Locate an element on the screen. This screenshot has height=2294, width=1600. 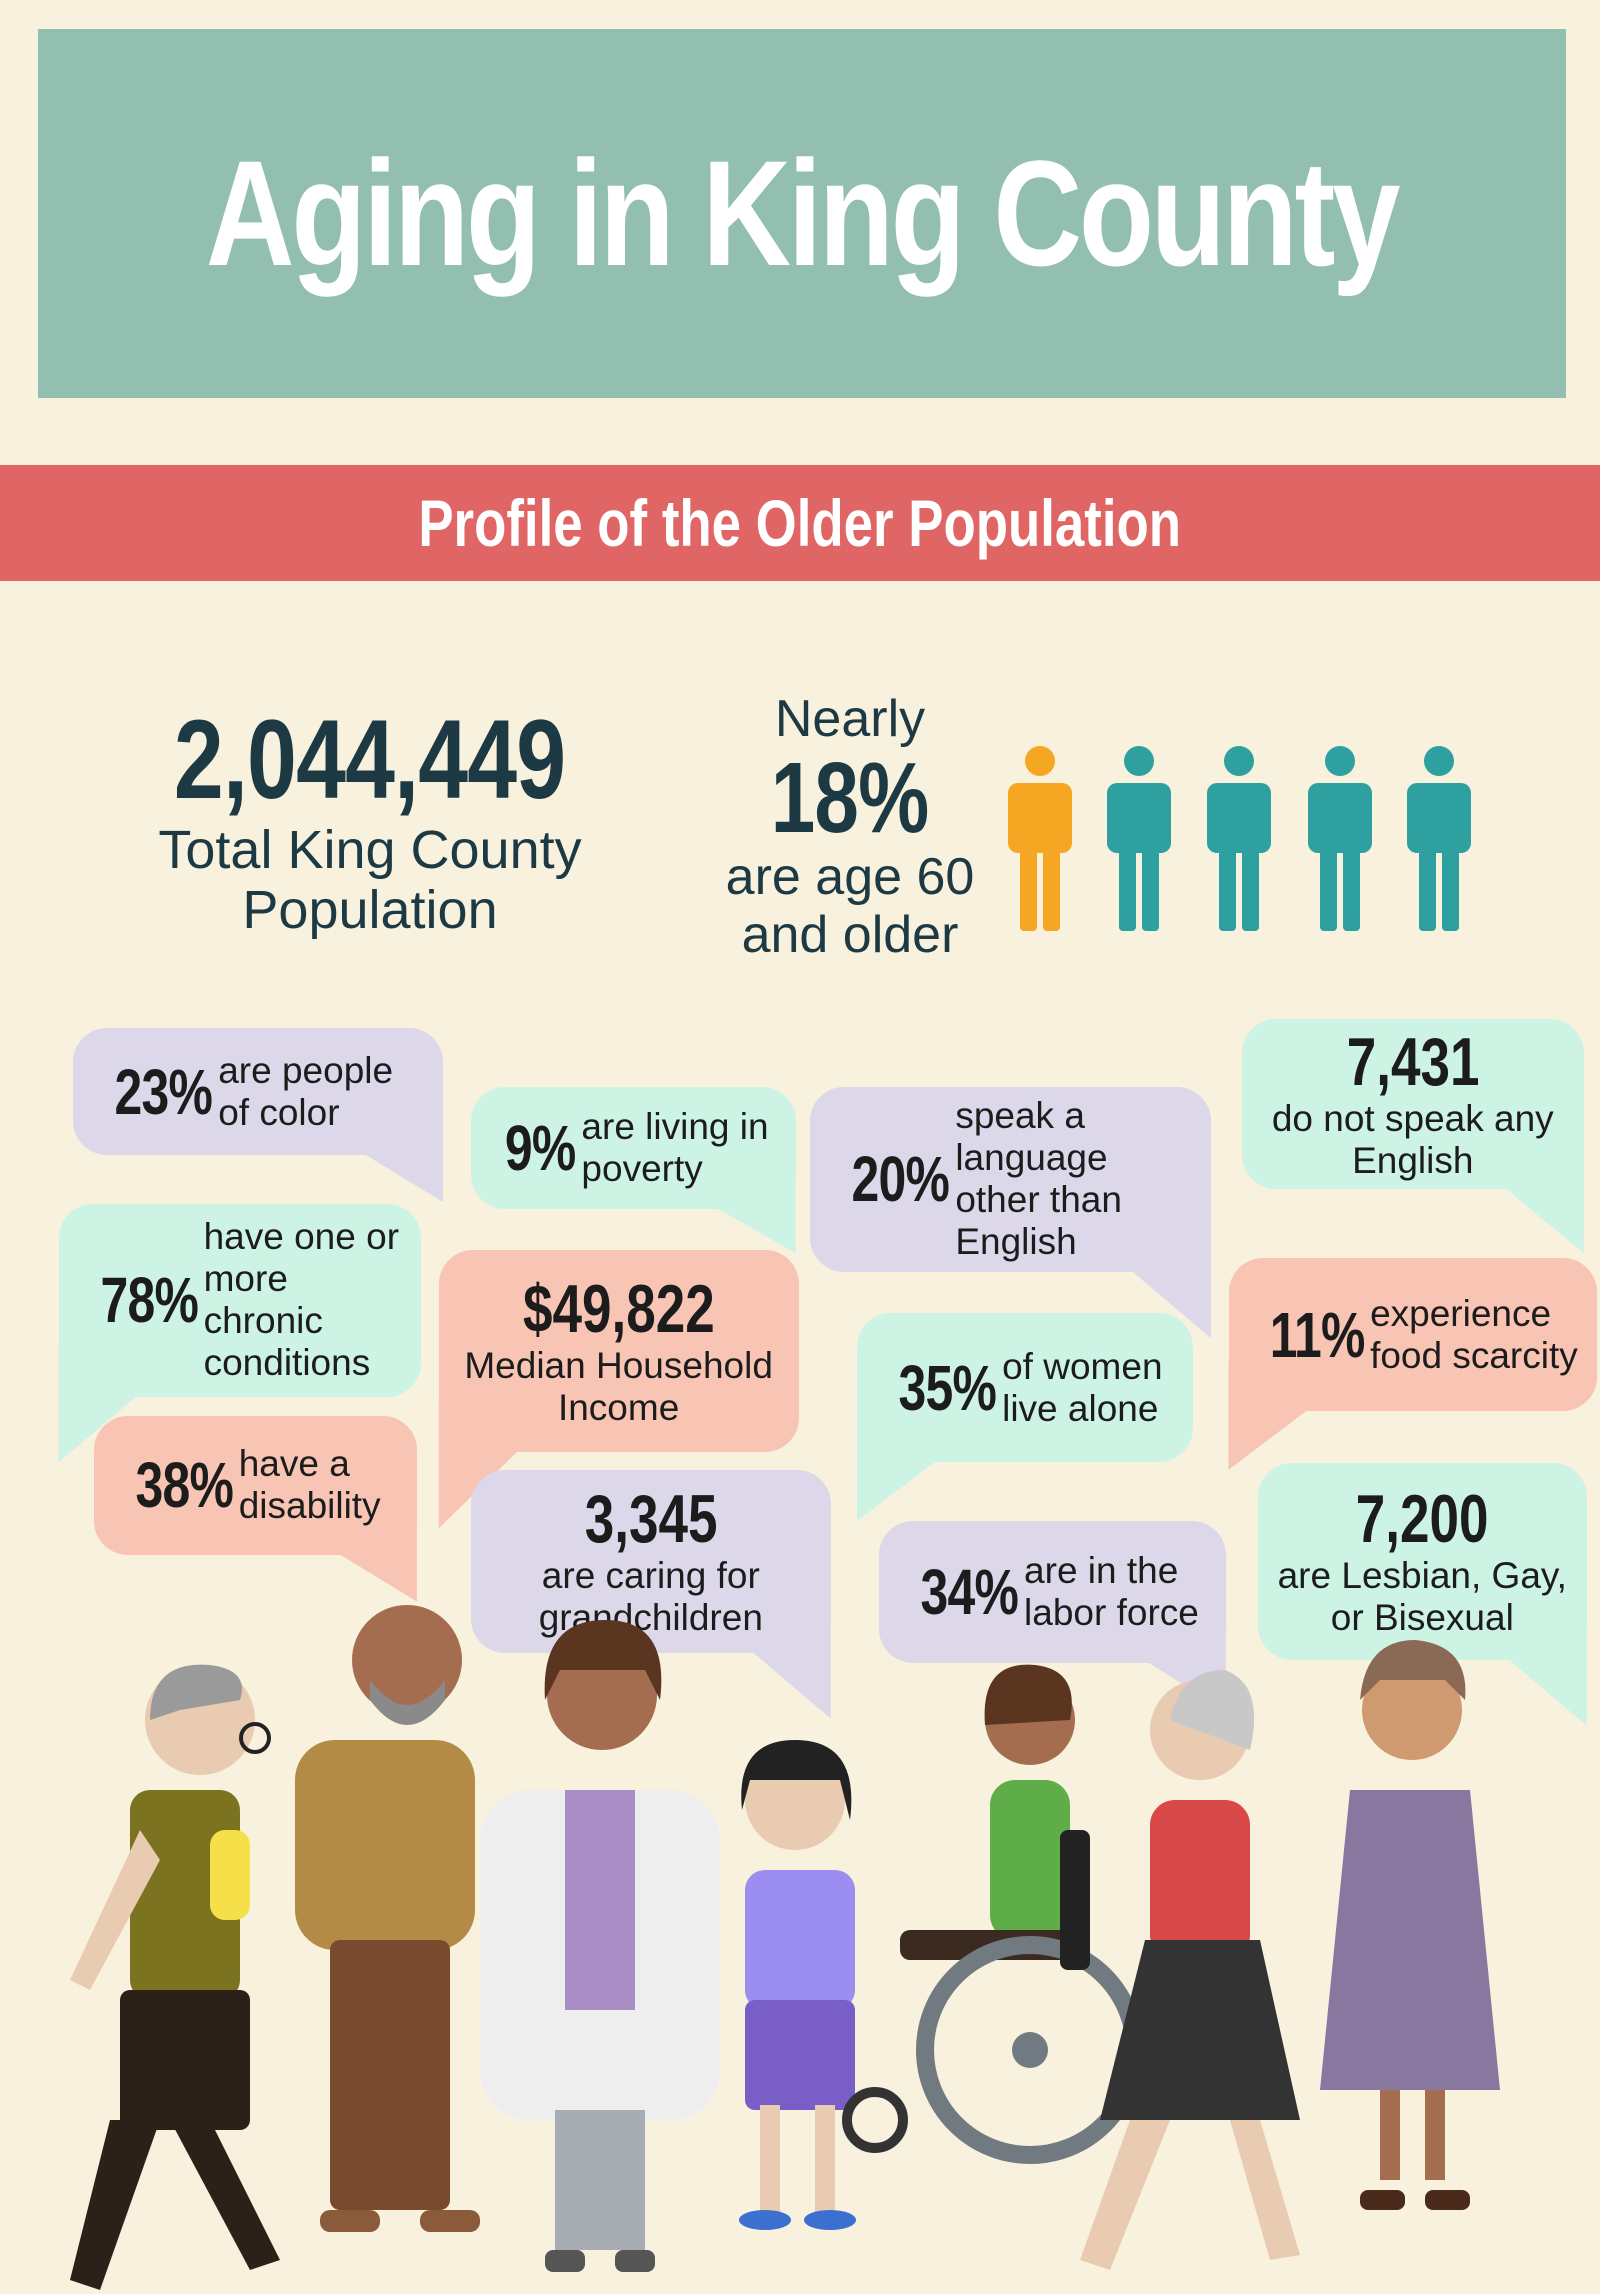
bubble-figure: 35% is located at coordinates (947, 1387).